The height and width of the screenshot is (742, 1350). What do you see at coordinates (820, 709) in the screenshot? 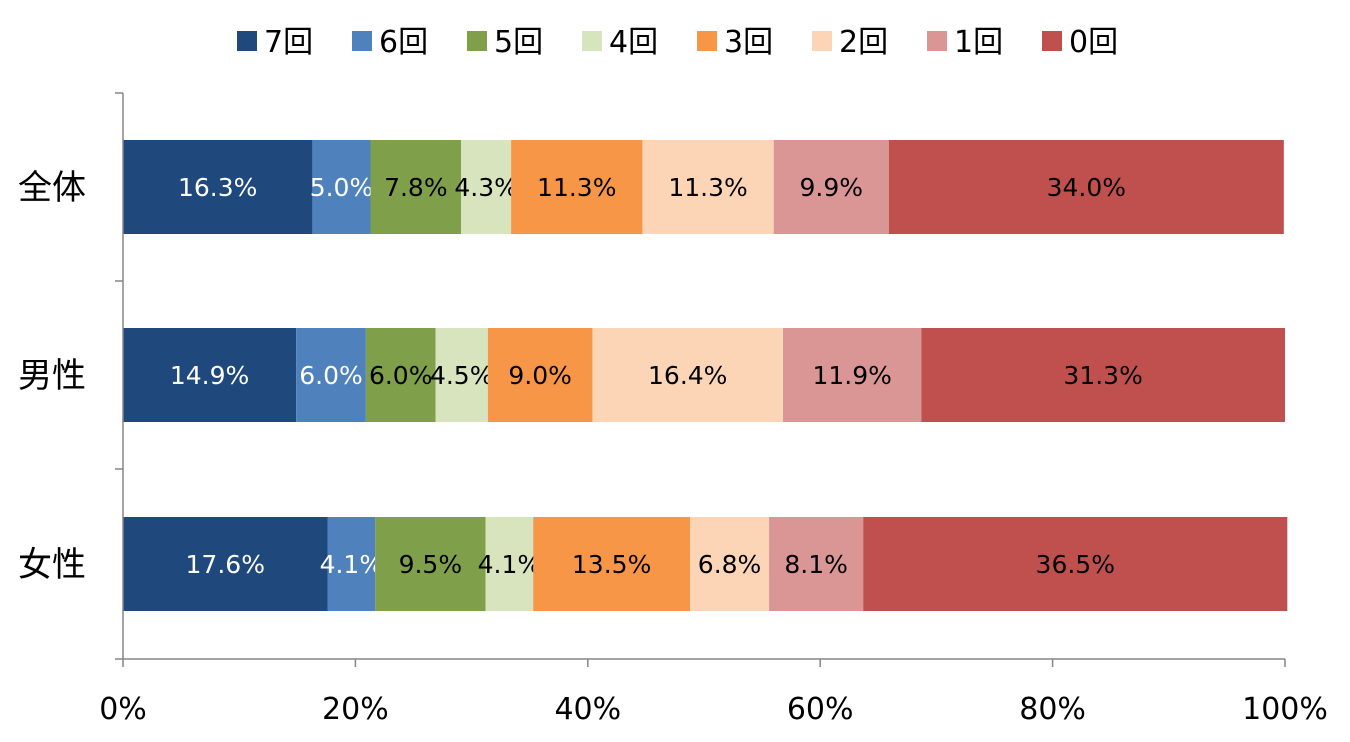
I see `x-tick-label-4: 60%` at bounding box center [820, 709].